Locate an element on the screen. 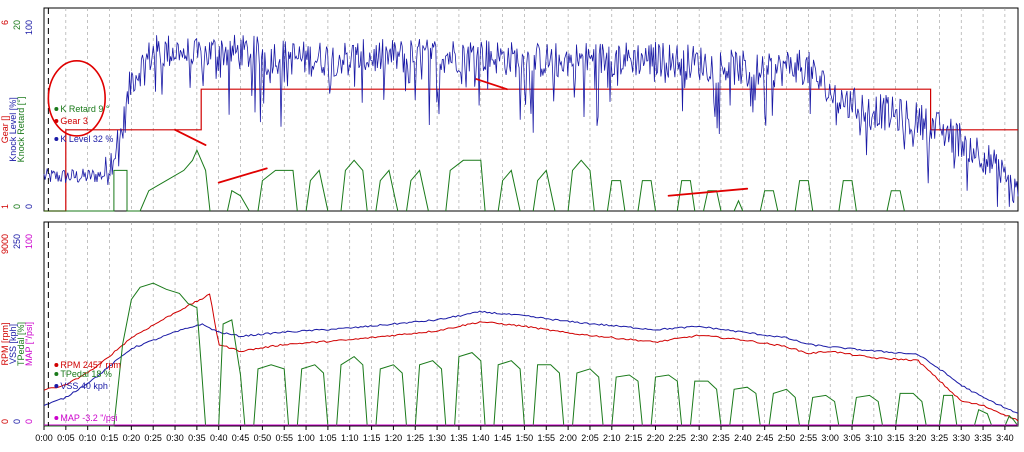 This screenshot has height=452, width=1024. x-tick-label: 2:50 is located at coordinates (787, 438).